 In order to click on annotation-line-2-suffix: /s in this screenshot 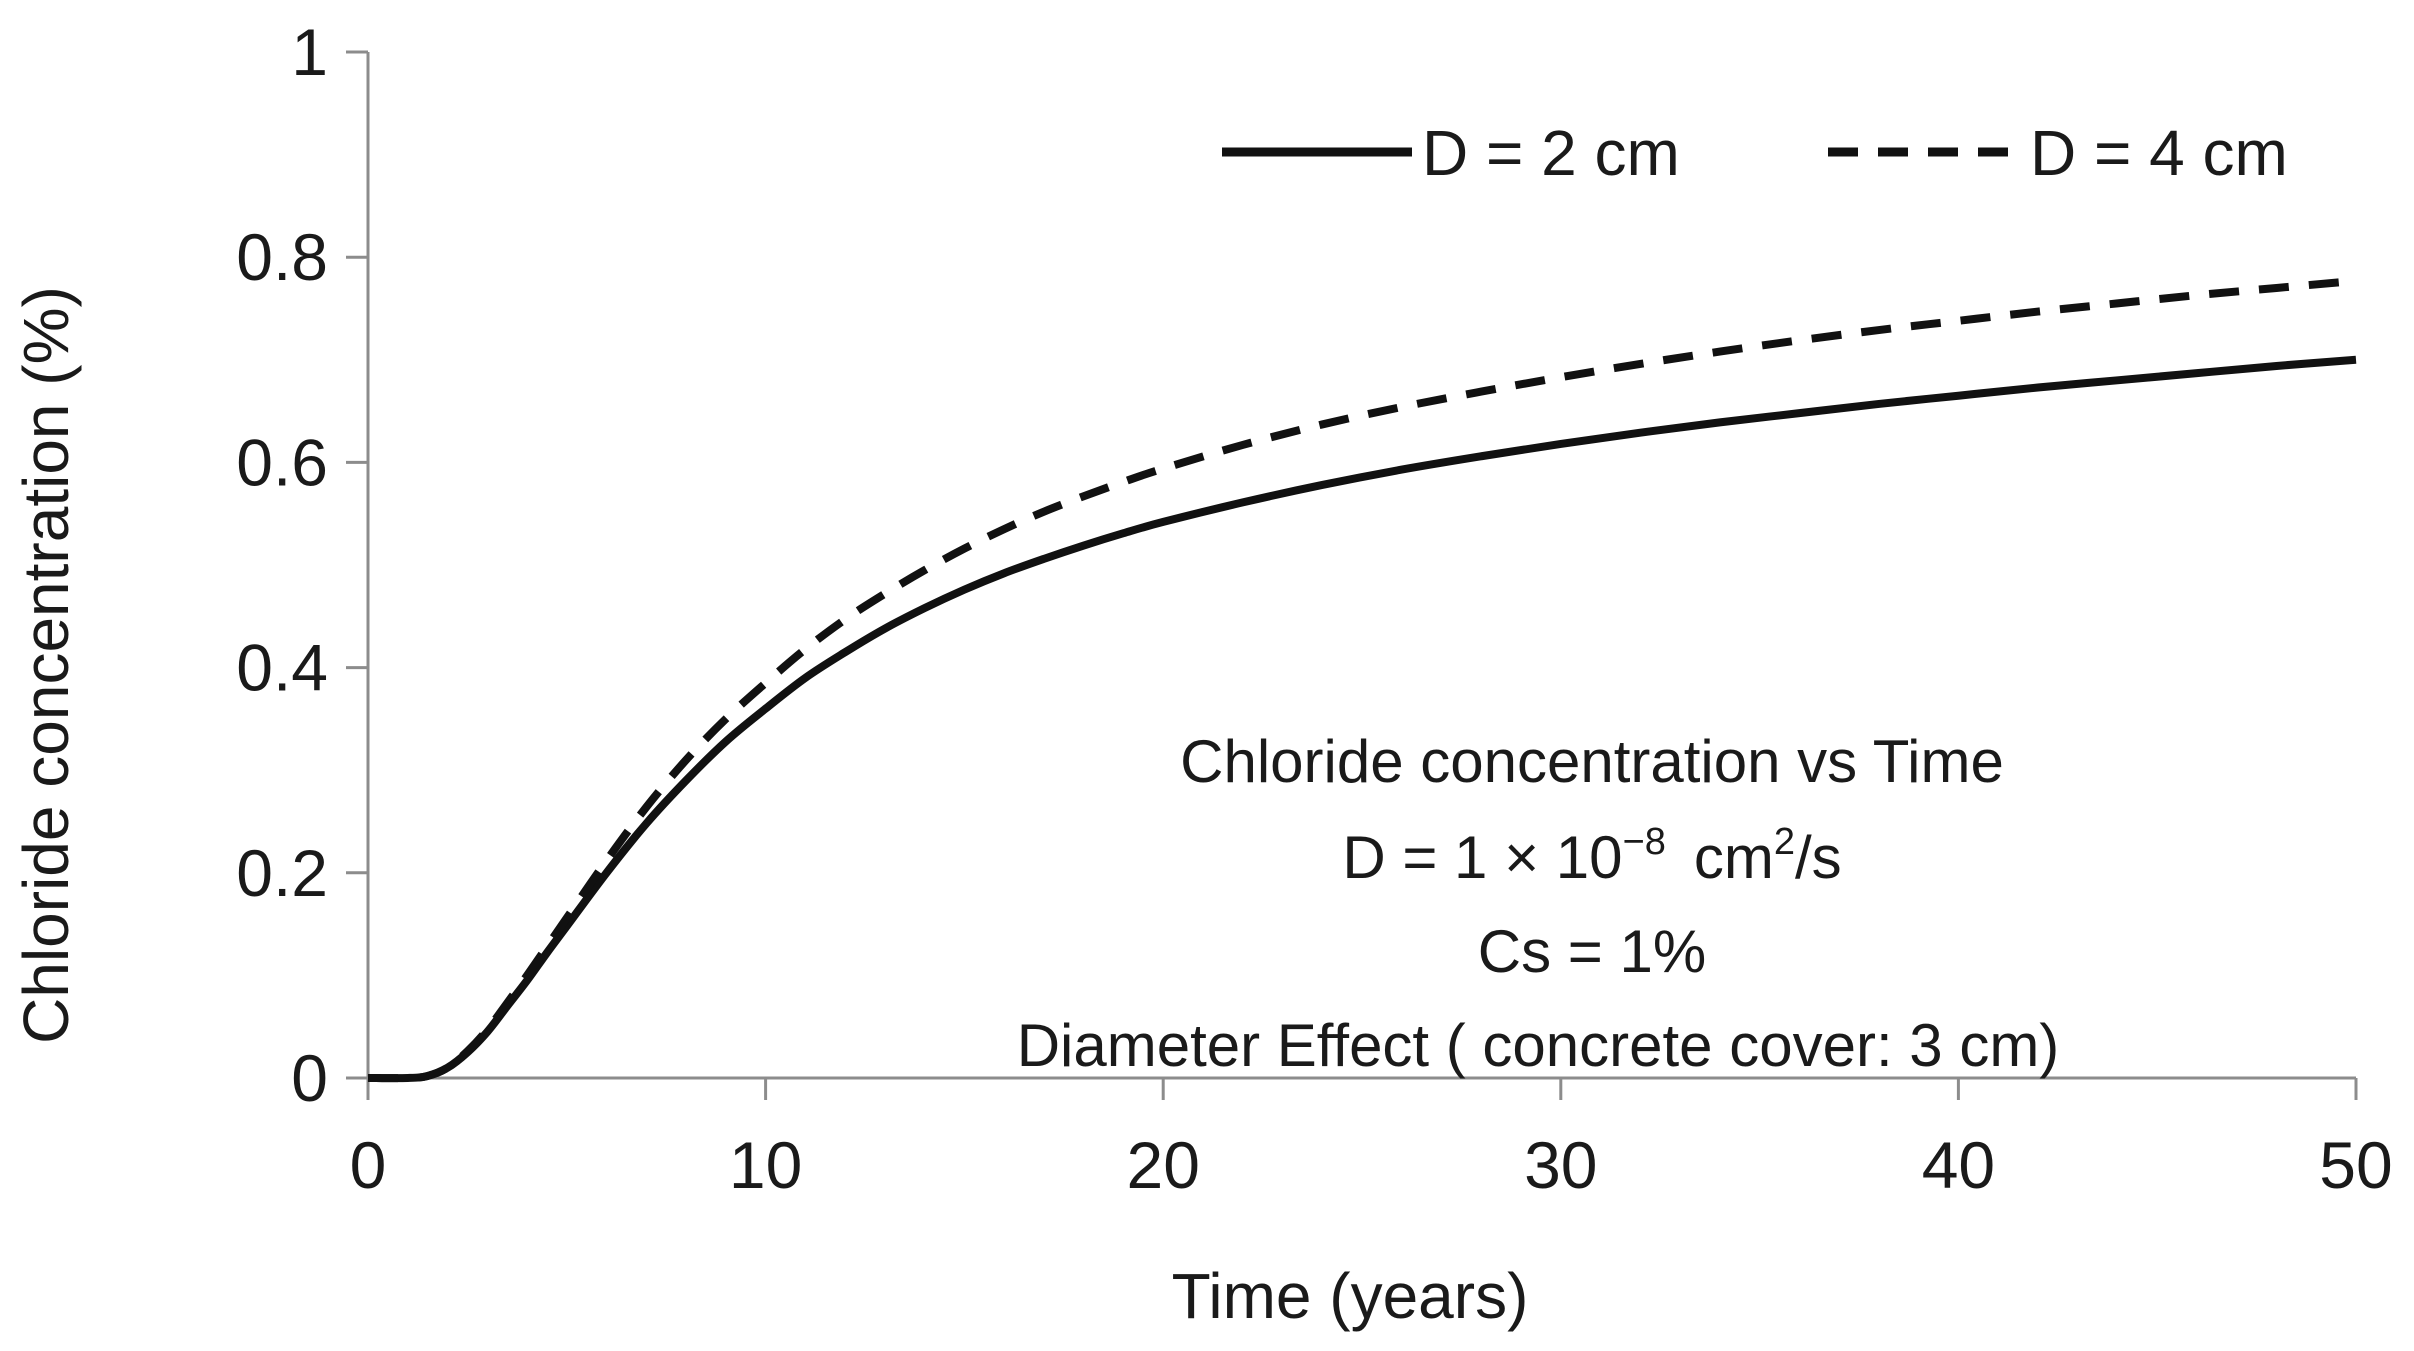, I will do `click(1818, 857)`.